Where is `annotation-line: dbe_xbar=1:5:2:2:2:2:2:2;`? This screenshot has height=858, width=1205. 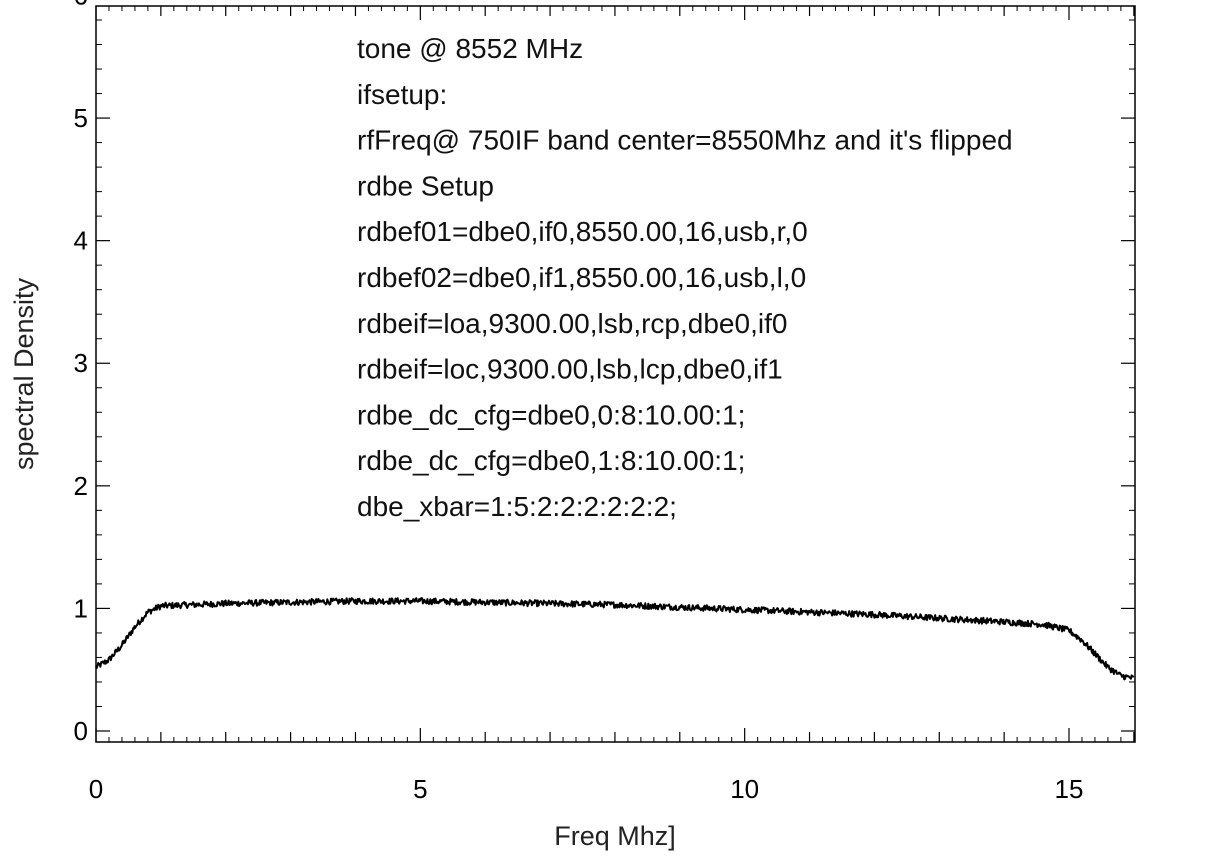 annotation-line: dbe_xbar=1:5:2:2:2:2:2:2; is located at coordinates (517, 506).